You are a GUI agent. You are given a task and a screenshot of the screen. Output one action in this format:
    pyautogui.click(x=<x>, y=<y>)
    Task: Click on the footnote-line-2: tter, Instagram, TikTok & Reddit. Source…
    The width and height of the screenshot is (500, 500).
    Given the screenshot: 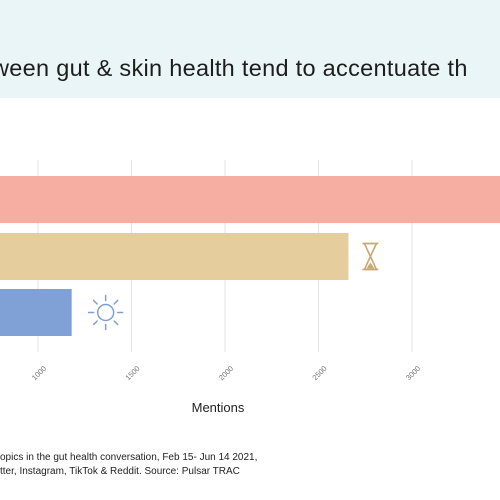 What is the action you would take?
    pyautogui.click(x=120, y=471)
    